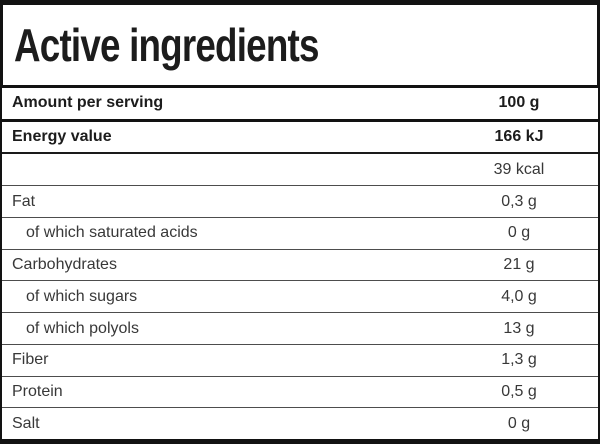 The height and width of the screenshot is (444, 603). I want to click on row-value: 0,3 g, so click(519, 201).